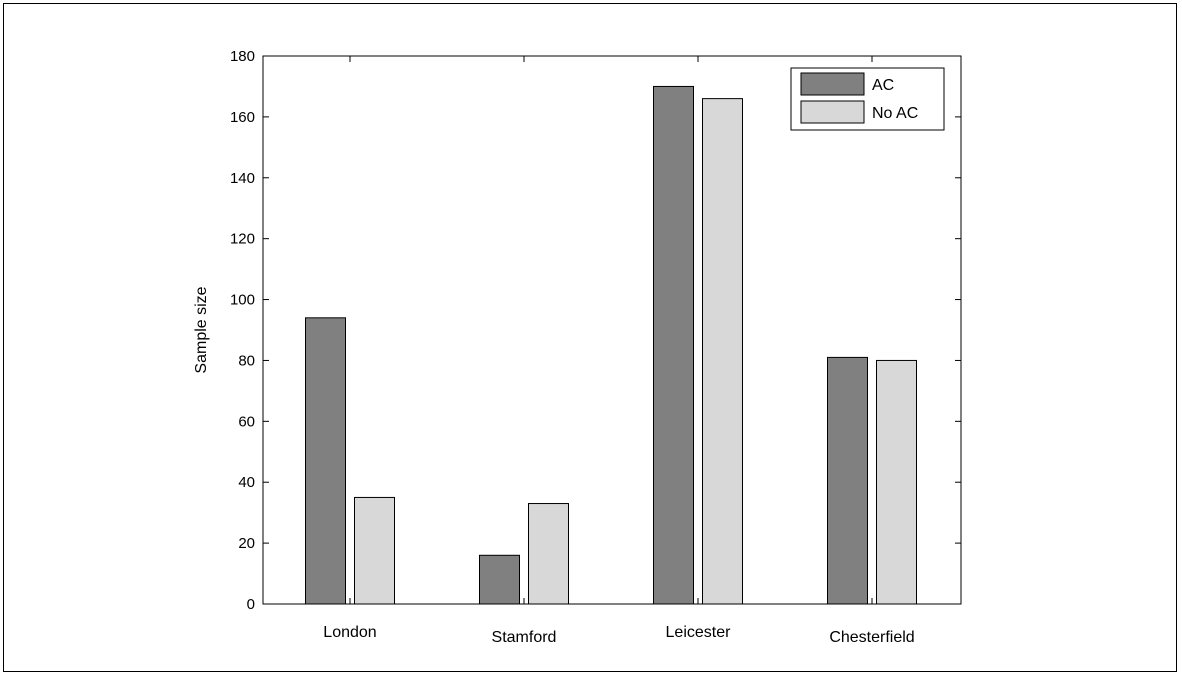  I want to click on y-tick-label: 20, so click(246, 543).